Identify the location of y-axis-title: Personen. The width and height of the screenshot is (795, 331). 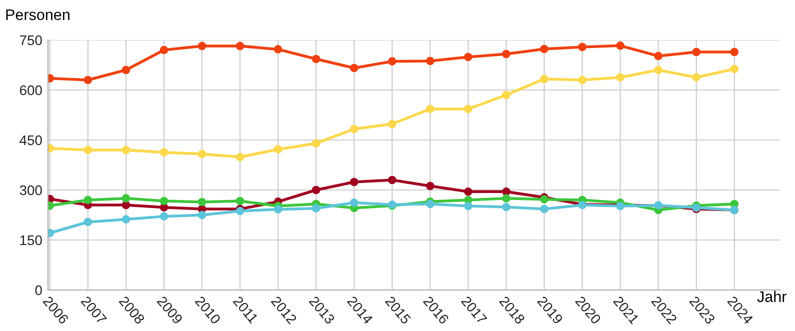
(38, 14).